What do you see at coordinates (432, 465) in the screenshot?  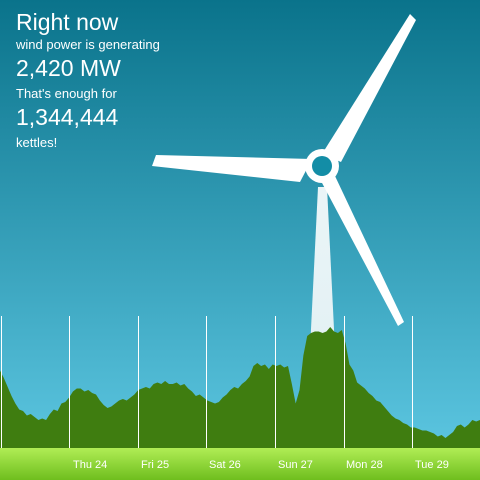 I see `tick-label-tue29: Tue 29` at bounding box center [432, 465].